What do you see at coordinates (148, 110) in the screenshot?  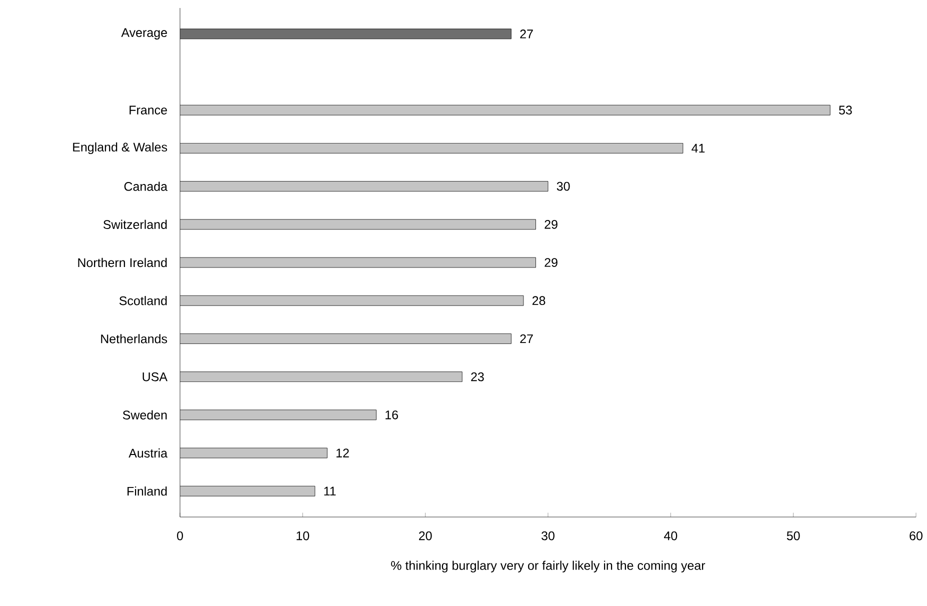 I see `y-tick-label: France` at bounding box center [148, 110].